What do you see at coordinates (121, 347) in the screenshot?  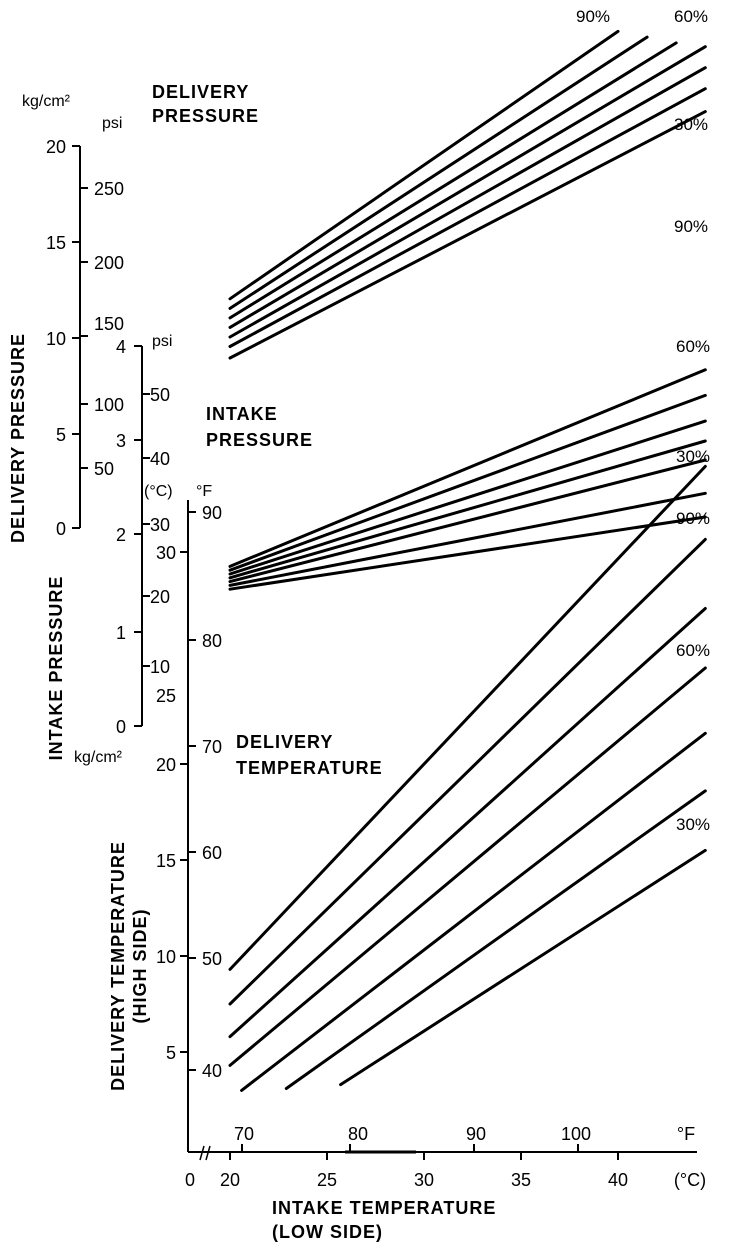 I see `tick-label: 4` at bounding box center [121, 347].